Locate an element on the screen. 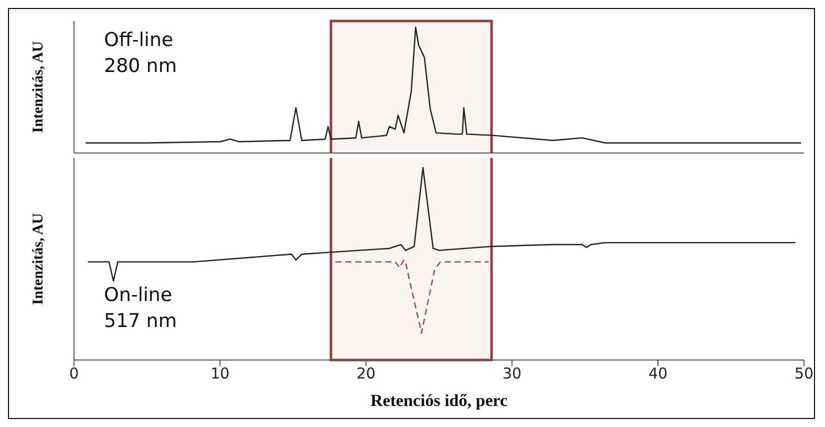  x-tick-label: 30 is located at coordinates (512, 373).